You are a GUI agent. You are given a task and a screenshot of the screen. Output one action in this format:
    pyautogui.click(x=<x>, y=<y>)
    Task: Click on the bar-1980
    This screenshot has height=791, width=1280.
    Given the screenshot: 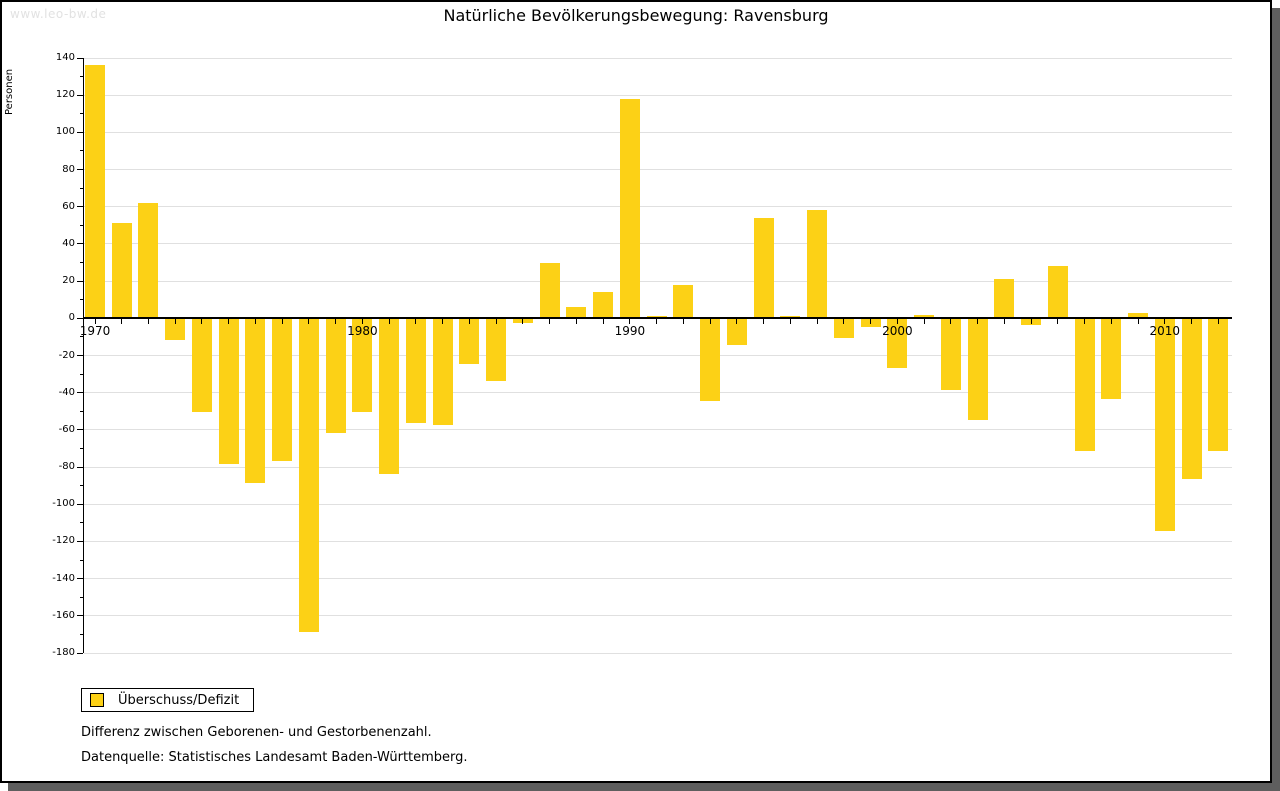 What is the action you would take?
    pyautogui.click(x=362, y=366)
    